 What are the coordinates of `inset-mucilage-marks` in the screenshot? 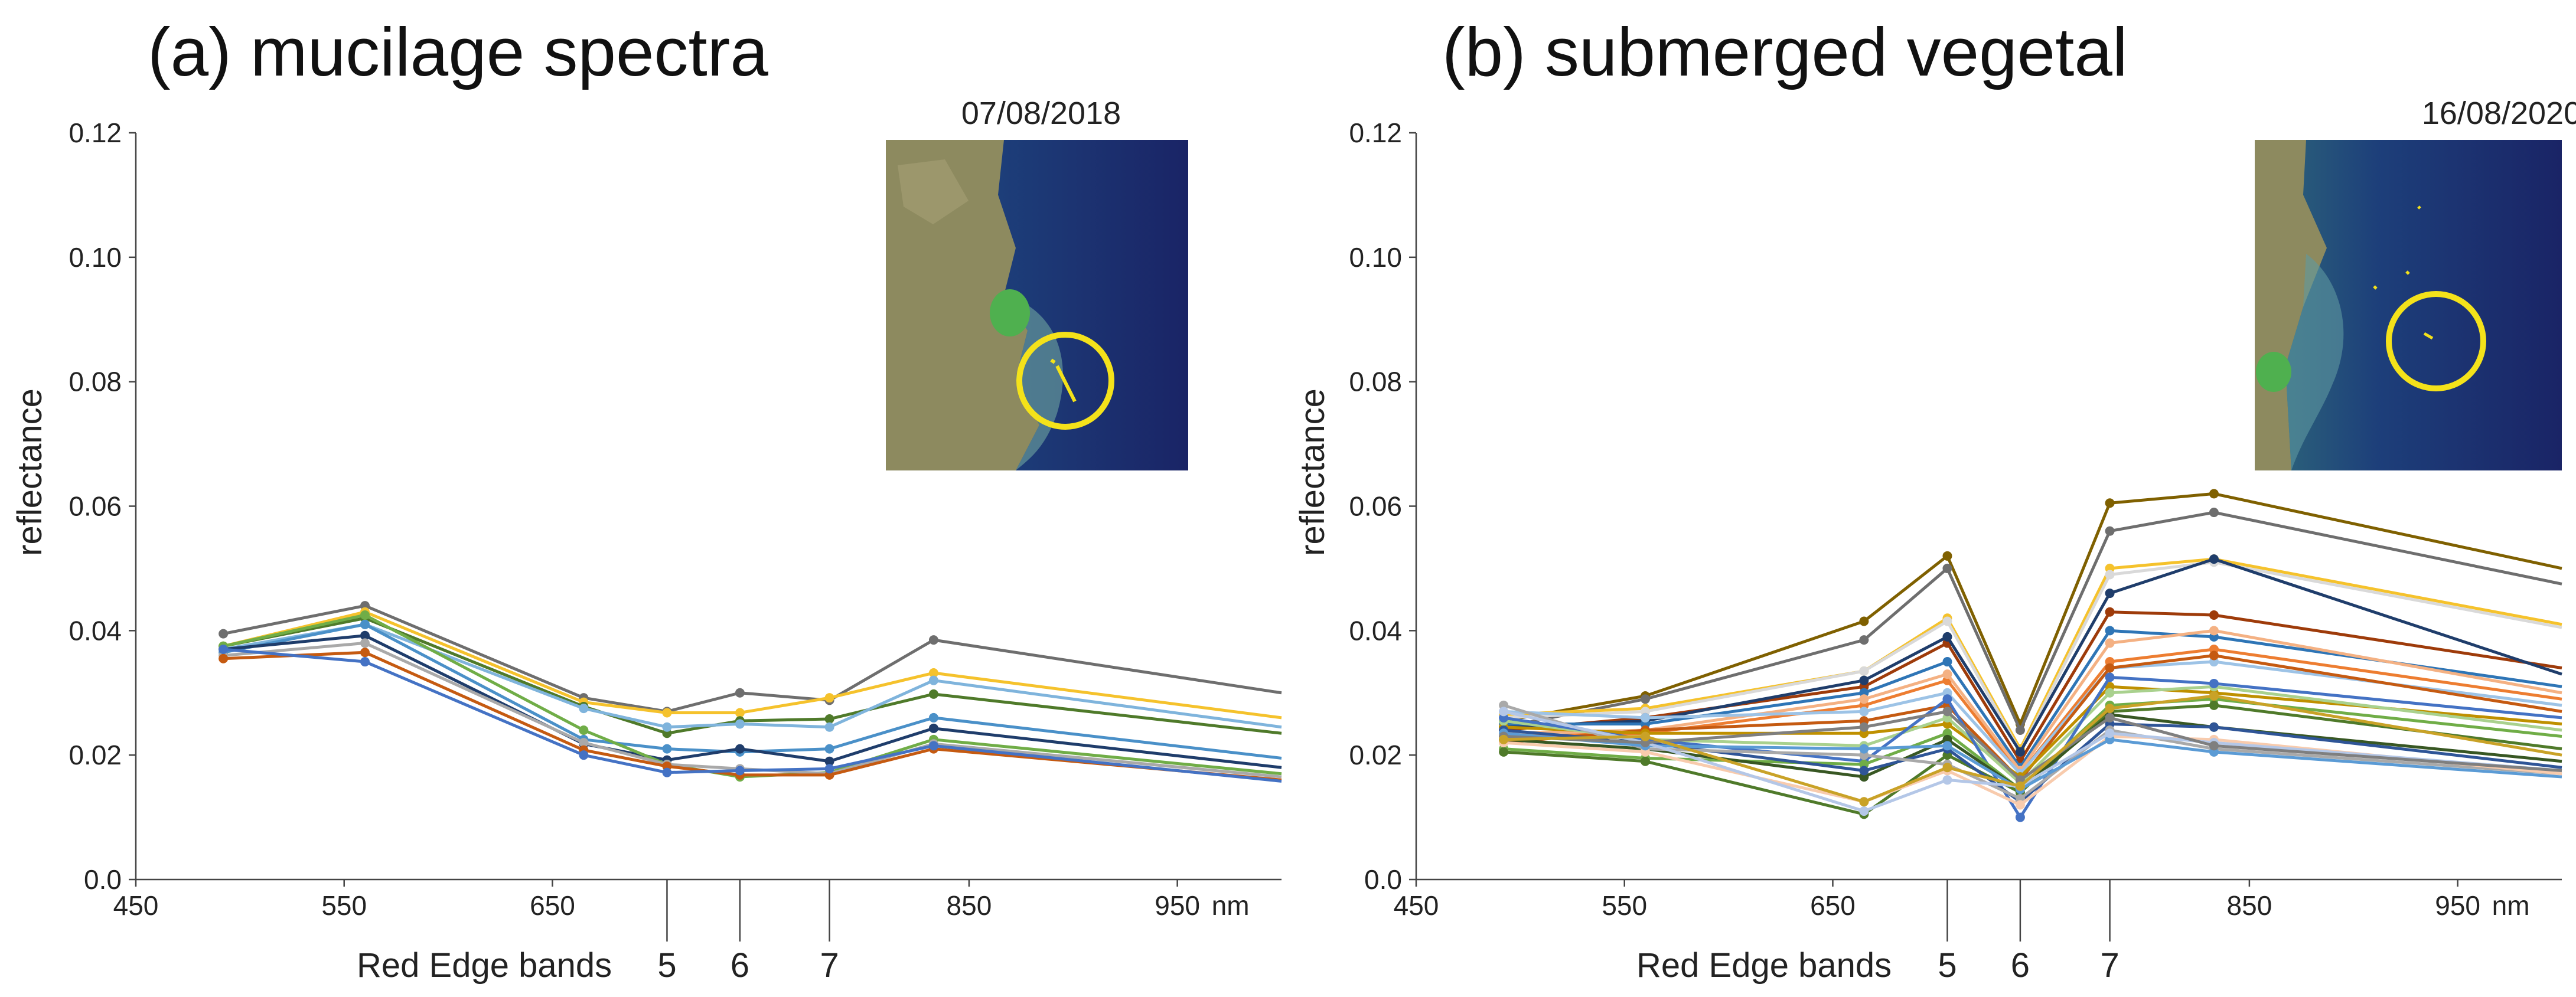 It's located at (1064, 380).